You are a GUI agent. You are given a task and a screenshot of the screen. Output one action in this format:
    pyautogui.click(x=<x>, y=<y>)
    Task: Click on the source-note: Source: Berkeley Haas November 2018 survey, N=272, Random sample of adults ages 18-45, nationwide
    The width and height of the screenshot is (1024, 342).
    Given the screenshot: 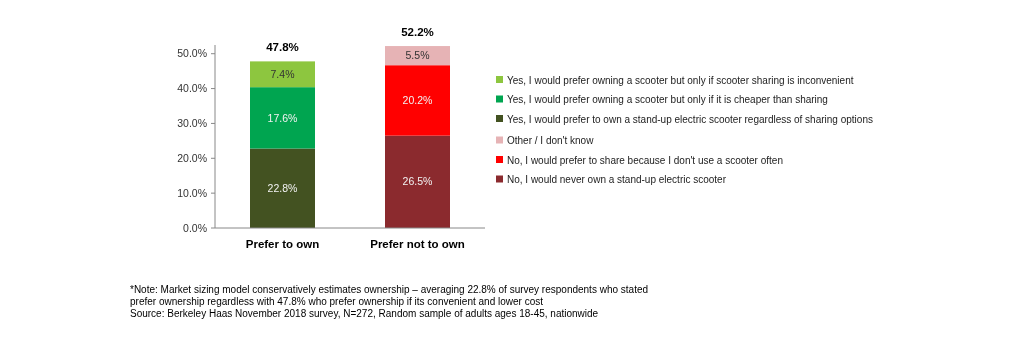 What is the action you would take?
    pyautogui.click(x=364, y=313)
    